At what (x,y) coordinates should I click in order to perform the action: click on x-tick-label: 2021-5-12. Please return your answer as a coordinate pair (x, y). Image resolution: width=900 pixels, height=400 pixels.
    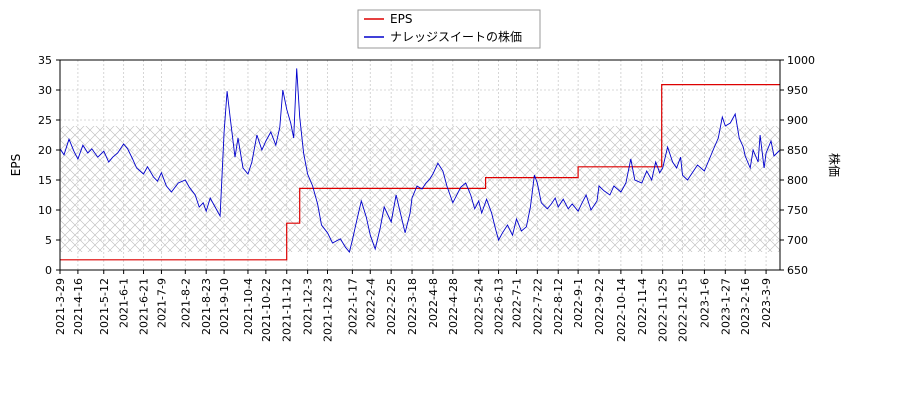
    Looking at the image, I should click on (104, 306).